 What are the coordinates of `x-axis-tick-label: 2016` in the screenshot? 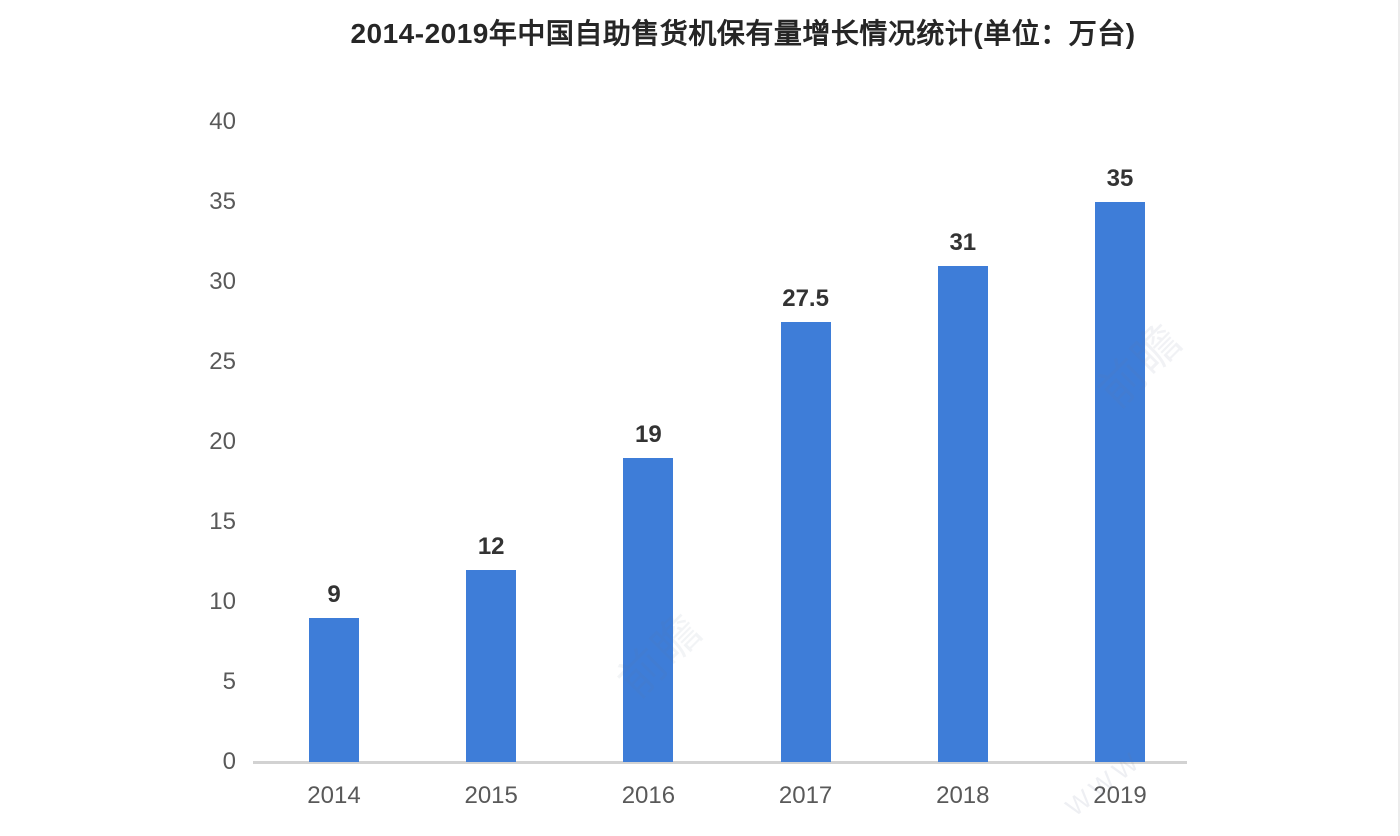 It's located at (648, 795).